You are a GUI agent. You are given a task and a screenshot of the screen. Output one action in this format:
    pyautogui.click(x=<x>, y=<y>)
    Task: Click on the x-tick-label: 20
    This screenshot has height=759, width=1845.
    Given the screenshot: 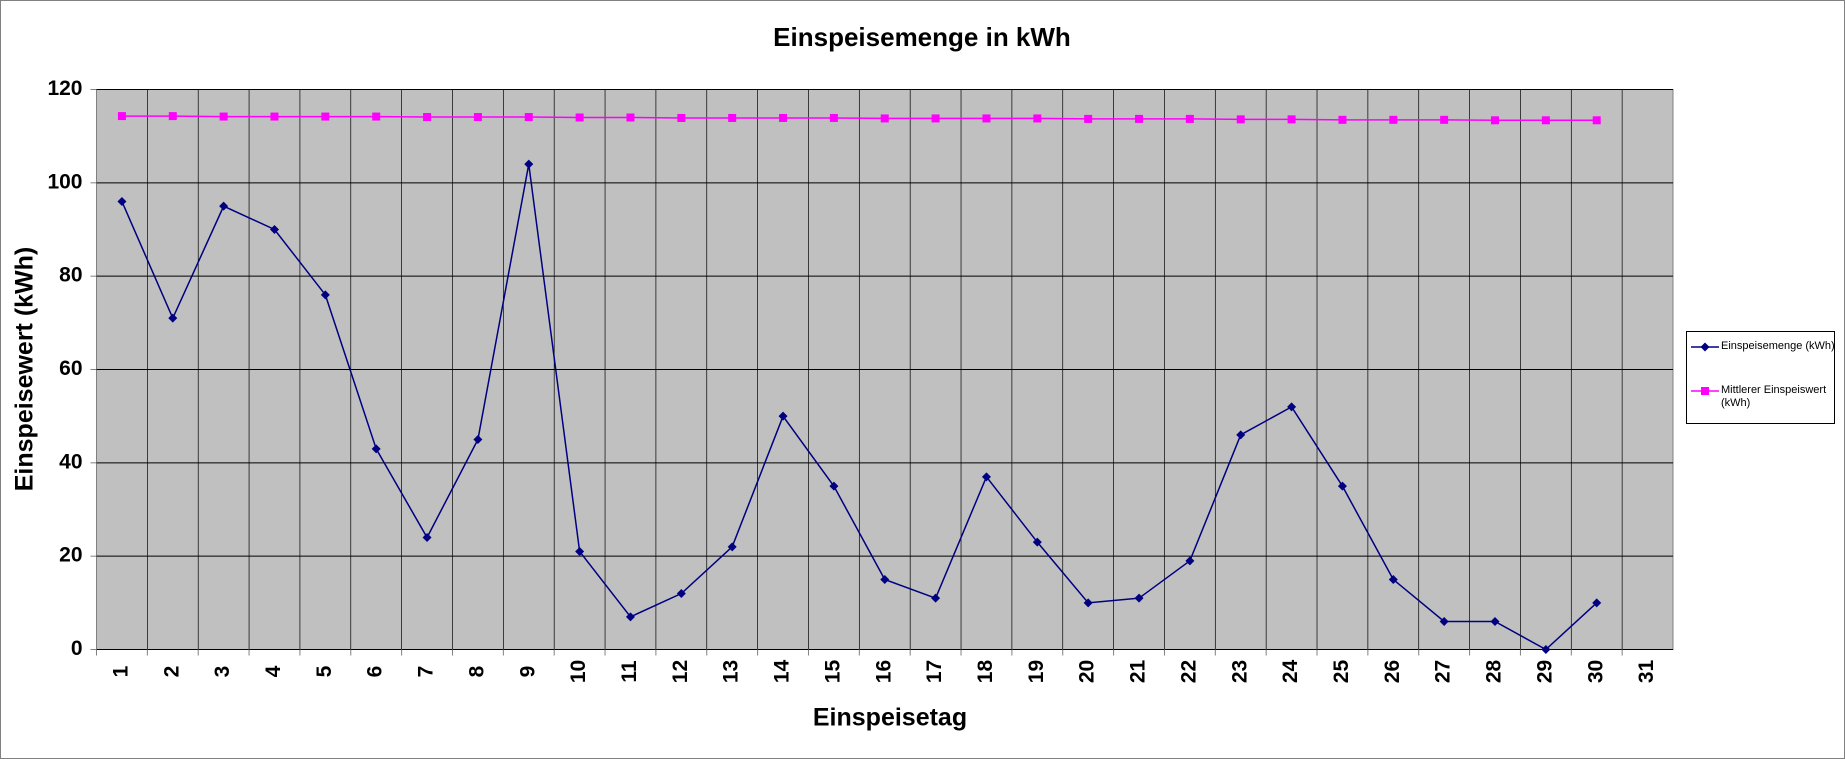 What is the action you would take?
    pyautogui.click(x=1087, y=671)
    